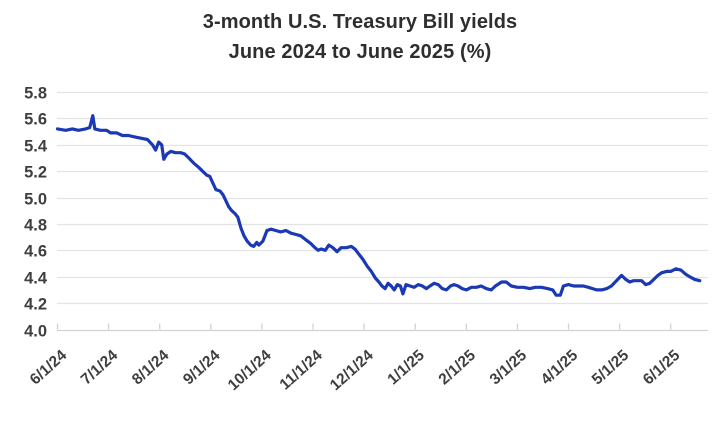  What do you see at coordinates (49, 368) in the screenshot?
I see `x-tick-label: 6/1/24` at bounding box center [49, 368].